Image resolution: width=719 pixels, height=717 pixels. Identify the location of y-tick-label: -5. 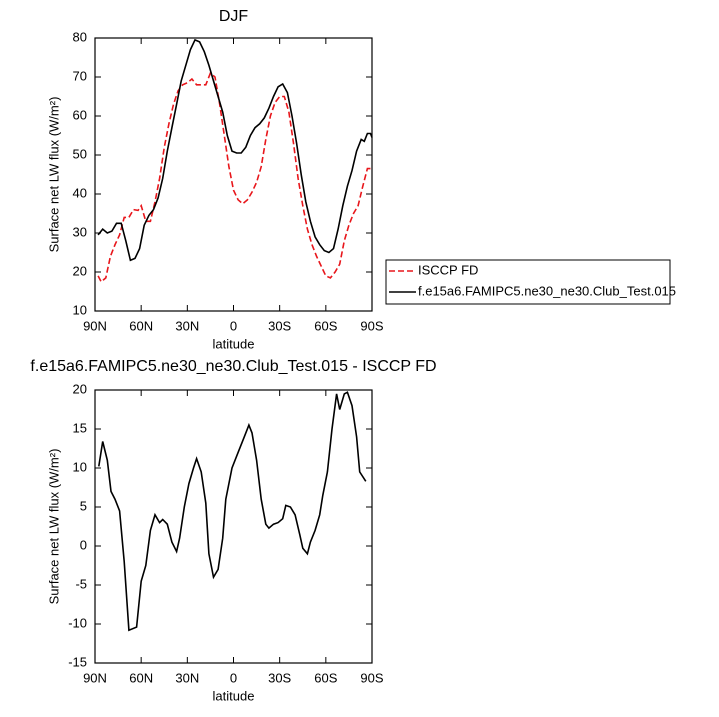
(81, 583).